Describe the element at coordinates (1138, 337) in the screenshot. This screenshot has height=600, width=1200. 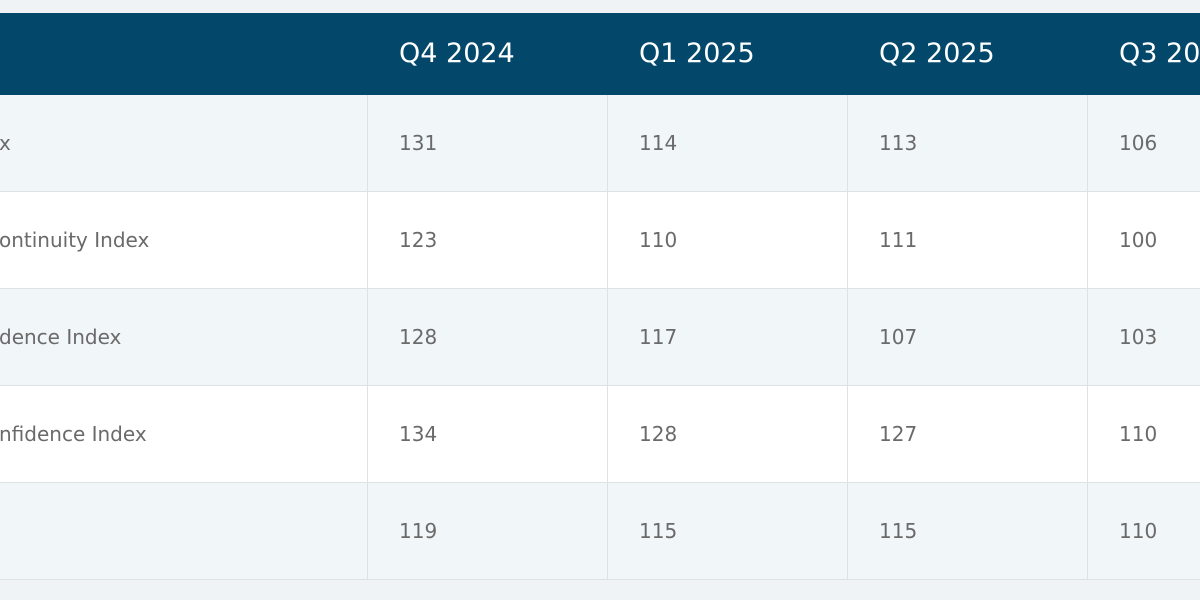
I see `cell-value: 103` at that location.